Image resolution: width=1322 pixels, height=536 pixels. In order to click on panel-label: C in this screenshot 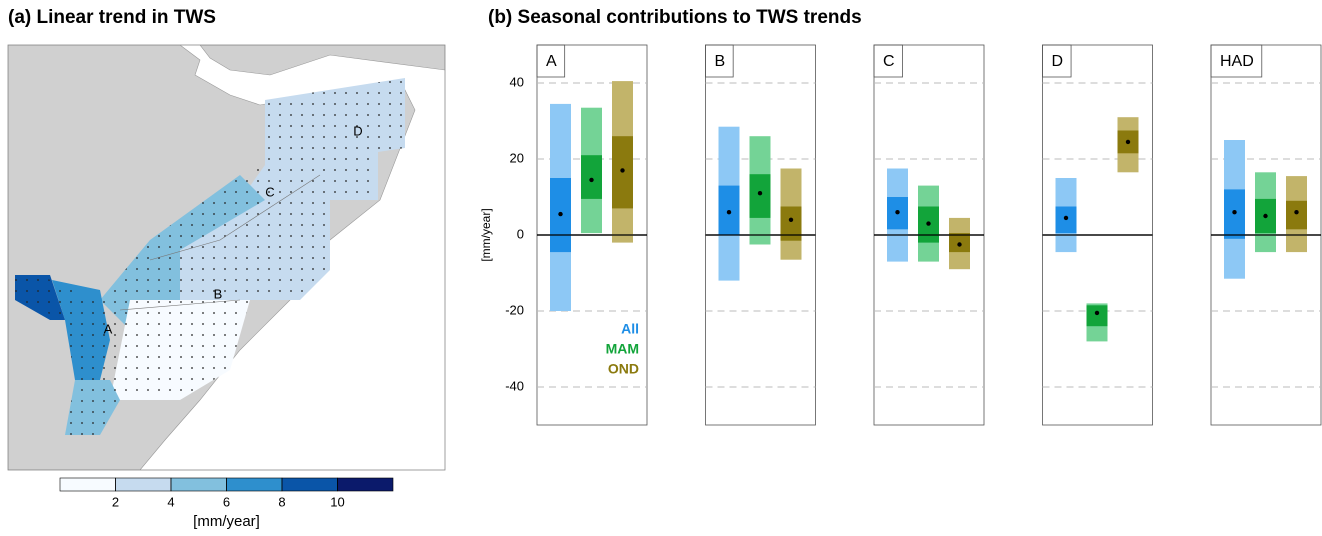, I will do `click(889, 61)`.